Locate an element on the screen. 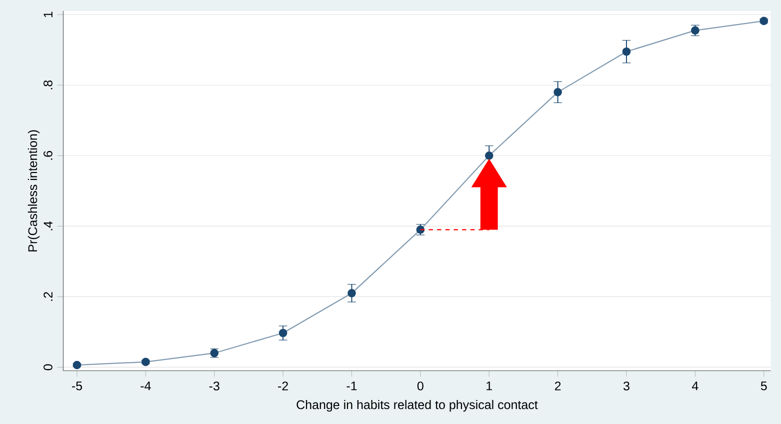 This screenshot has height=424, width=781. x-tick-label: -5 is located at coordinates (77, 386).